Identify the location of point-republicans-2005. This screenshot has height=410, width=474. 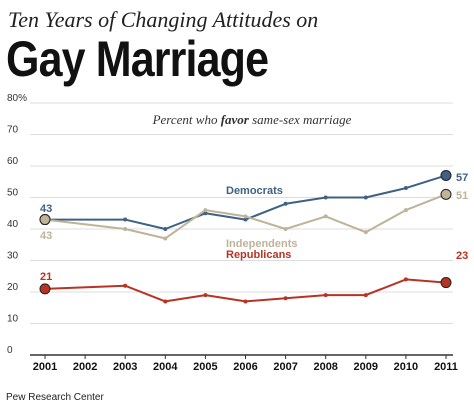
(205, 295).